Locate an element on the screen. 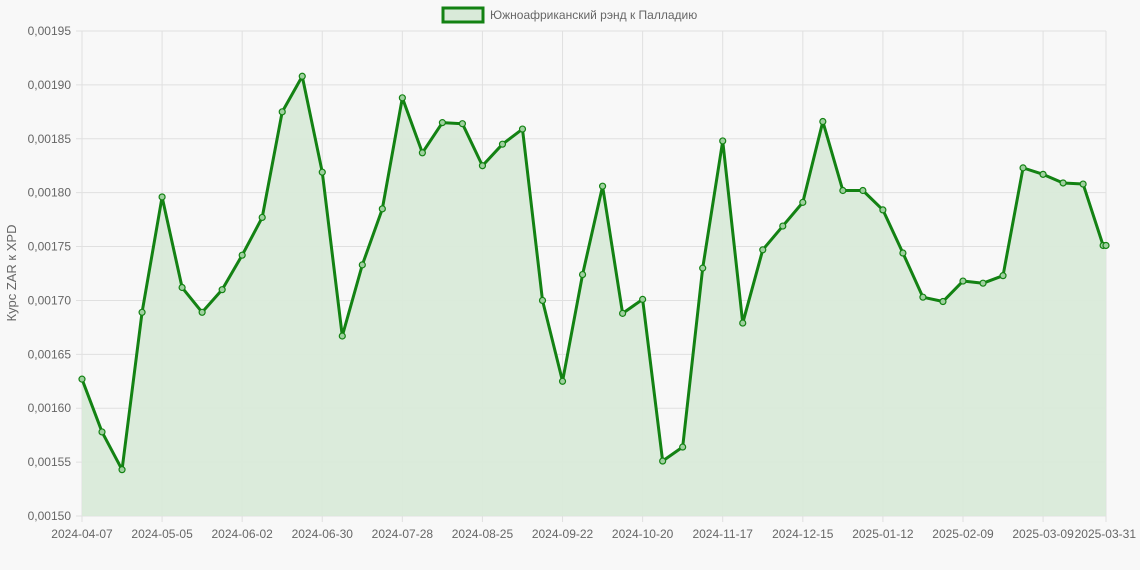  x-tick-label: 2024-06-02 is located at coordinates (242, 534).